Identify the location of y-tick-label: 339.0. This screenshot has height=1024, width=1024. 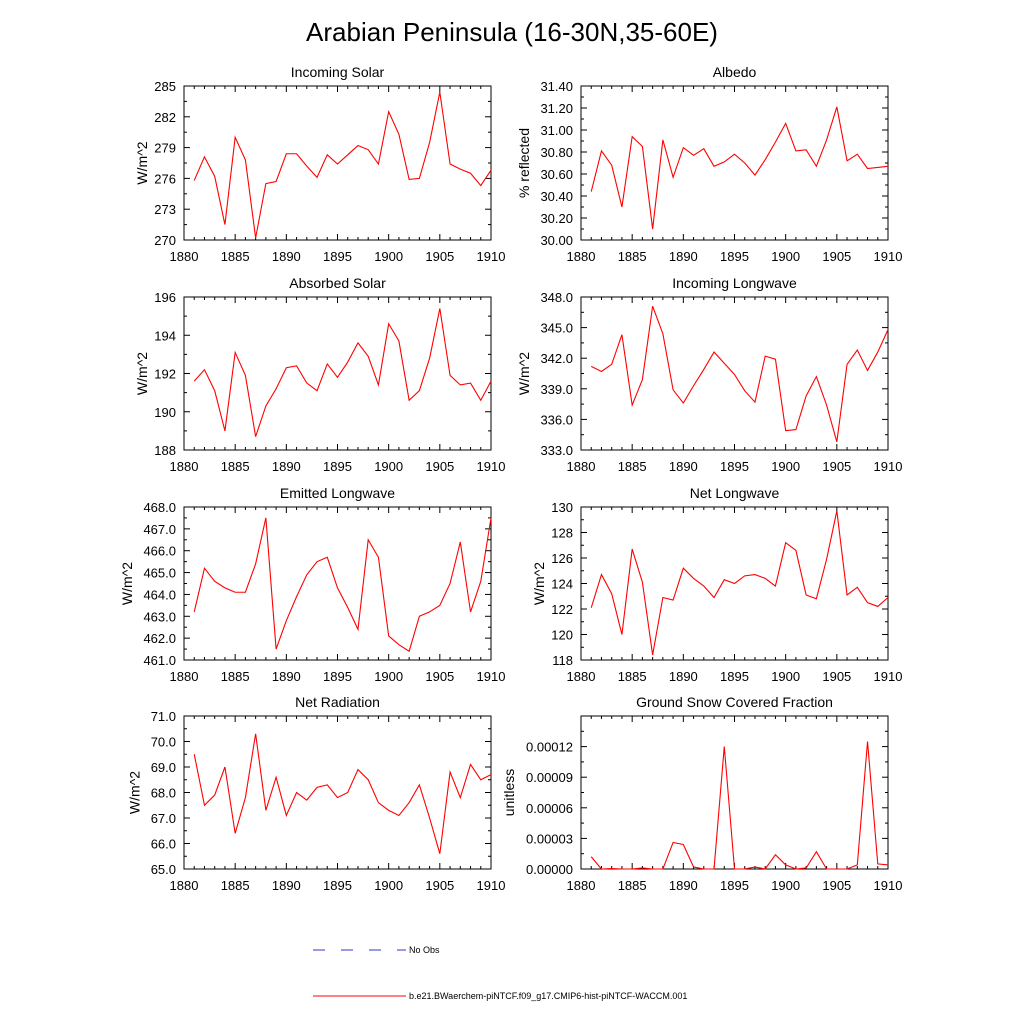
(556, 389).